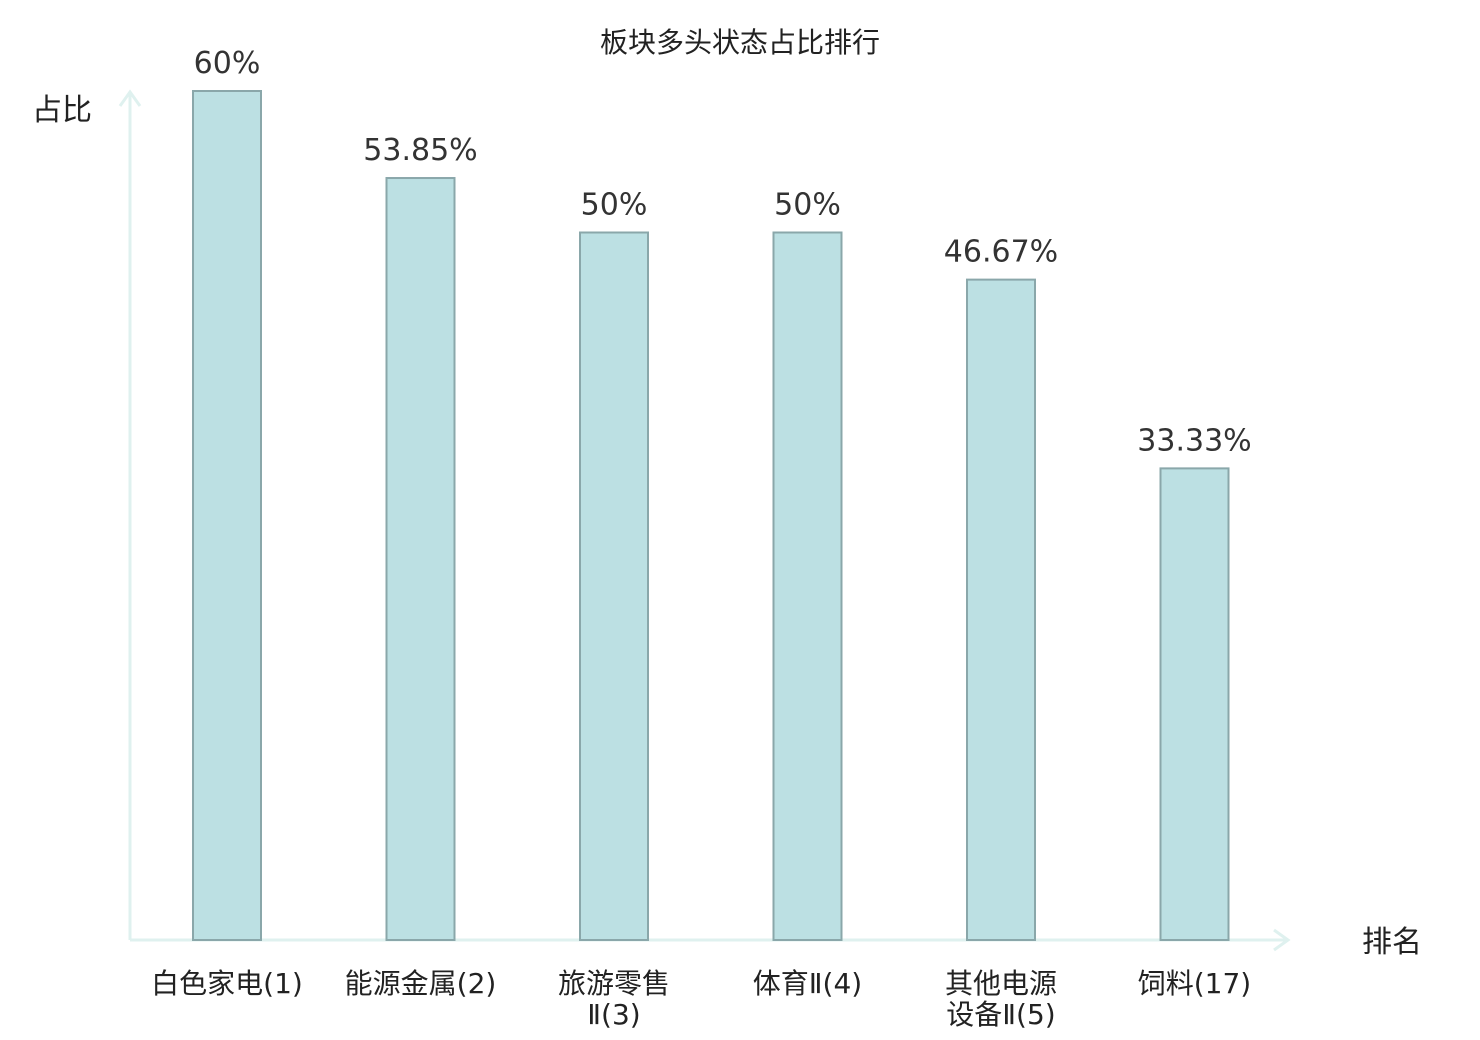 This screenshot has width=1480, height=1040. What do you see at coordinates (613, 1014) in the screenshot?
I see `x-tick-label: Ⅱ(3)` at bounding box center [613, 1014].